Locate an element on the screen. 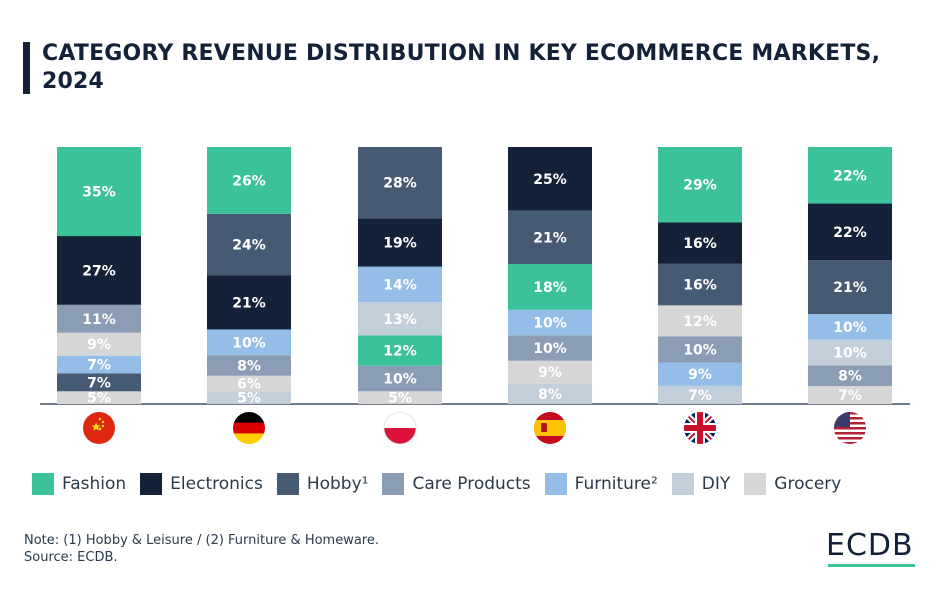 Image resolution: width=950 pixels, height=600 pixels. bar-segment-spain-electronics is located at coordinates (550, 179).